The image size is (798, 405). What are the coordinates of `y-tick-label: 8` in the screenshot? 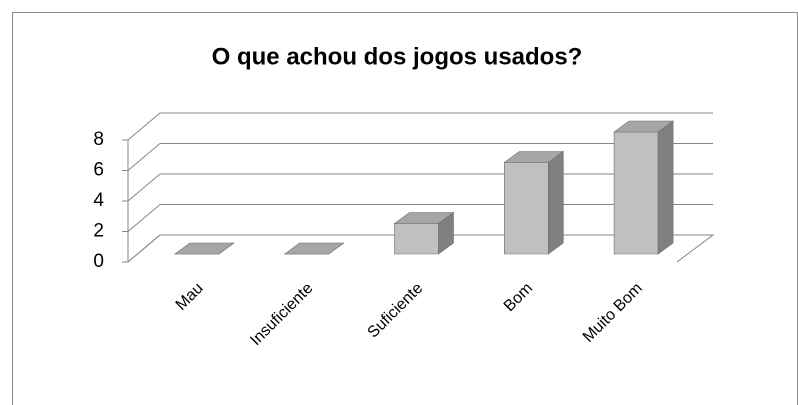 It's located at (98, 139).